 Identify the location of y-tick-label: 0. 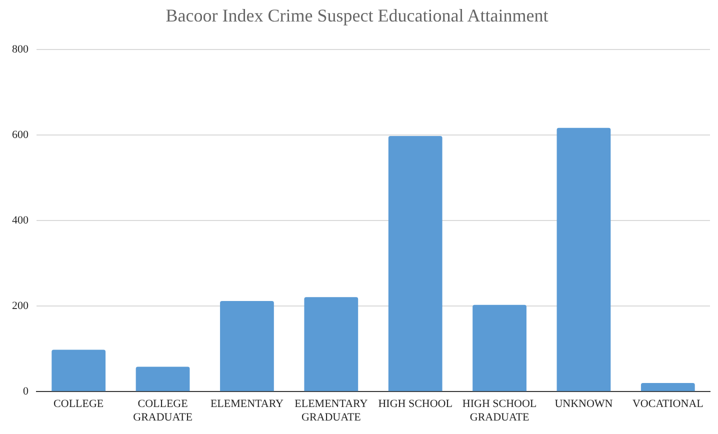
(26, 391).